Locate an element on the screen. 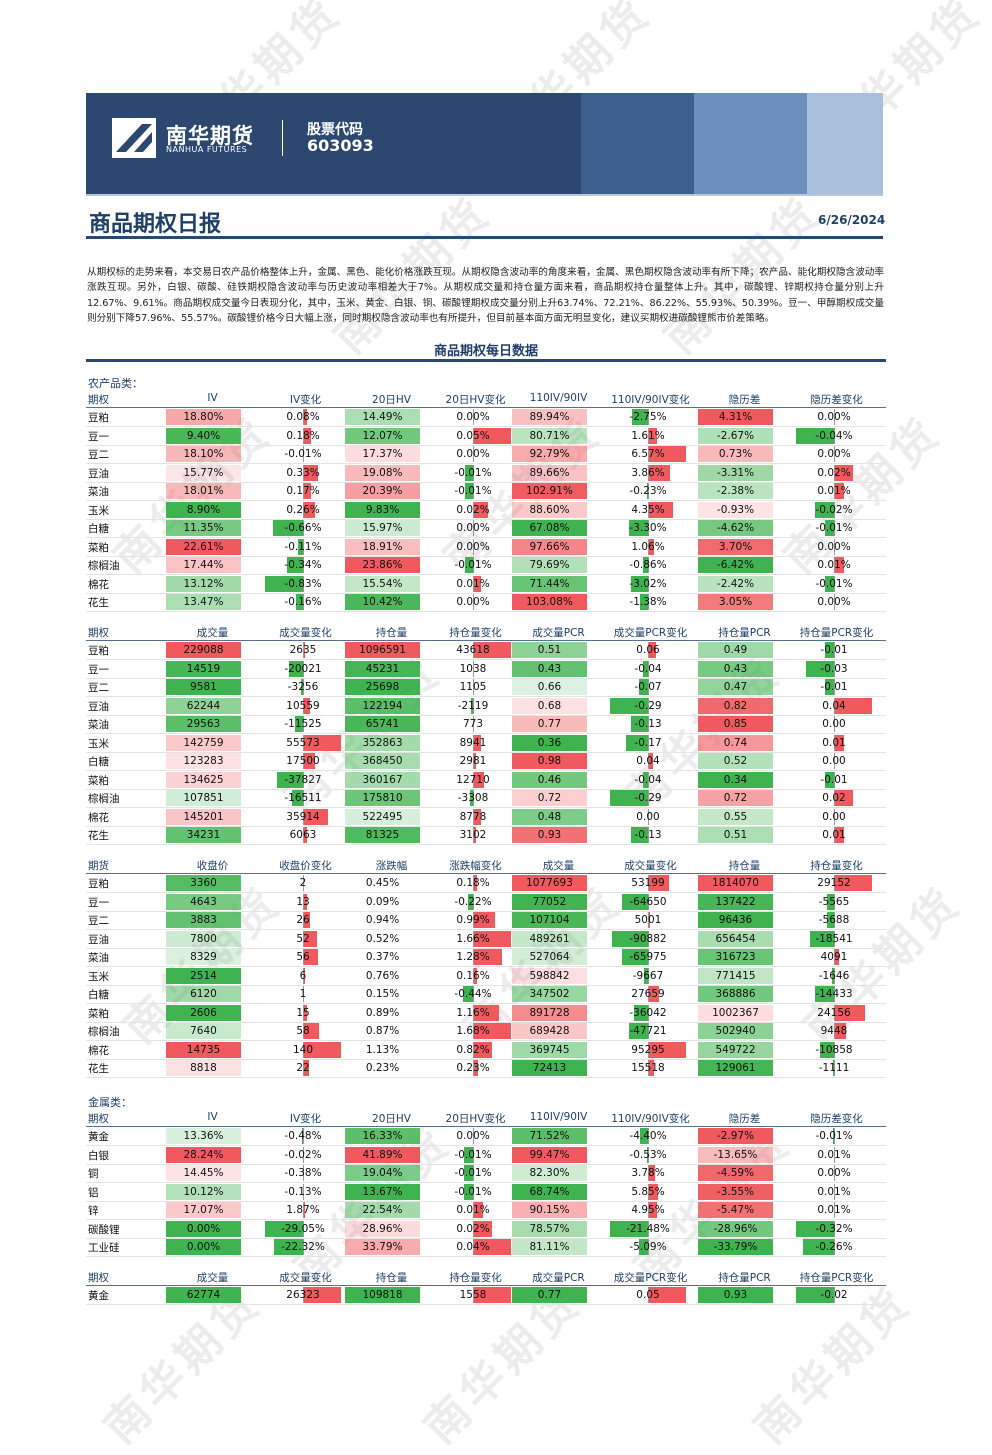 The image size is (992, 1455). category-label: 金属类： is located at coordinates (110, 1102).